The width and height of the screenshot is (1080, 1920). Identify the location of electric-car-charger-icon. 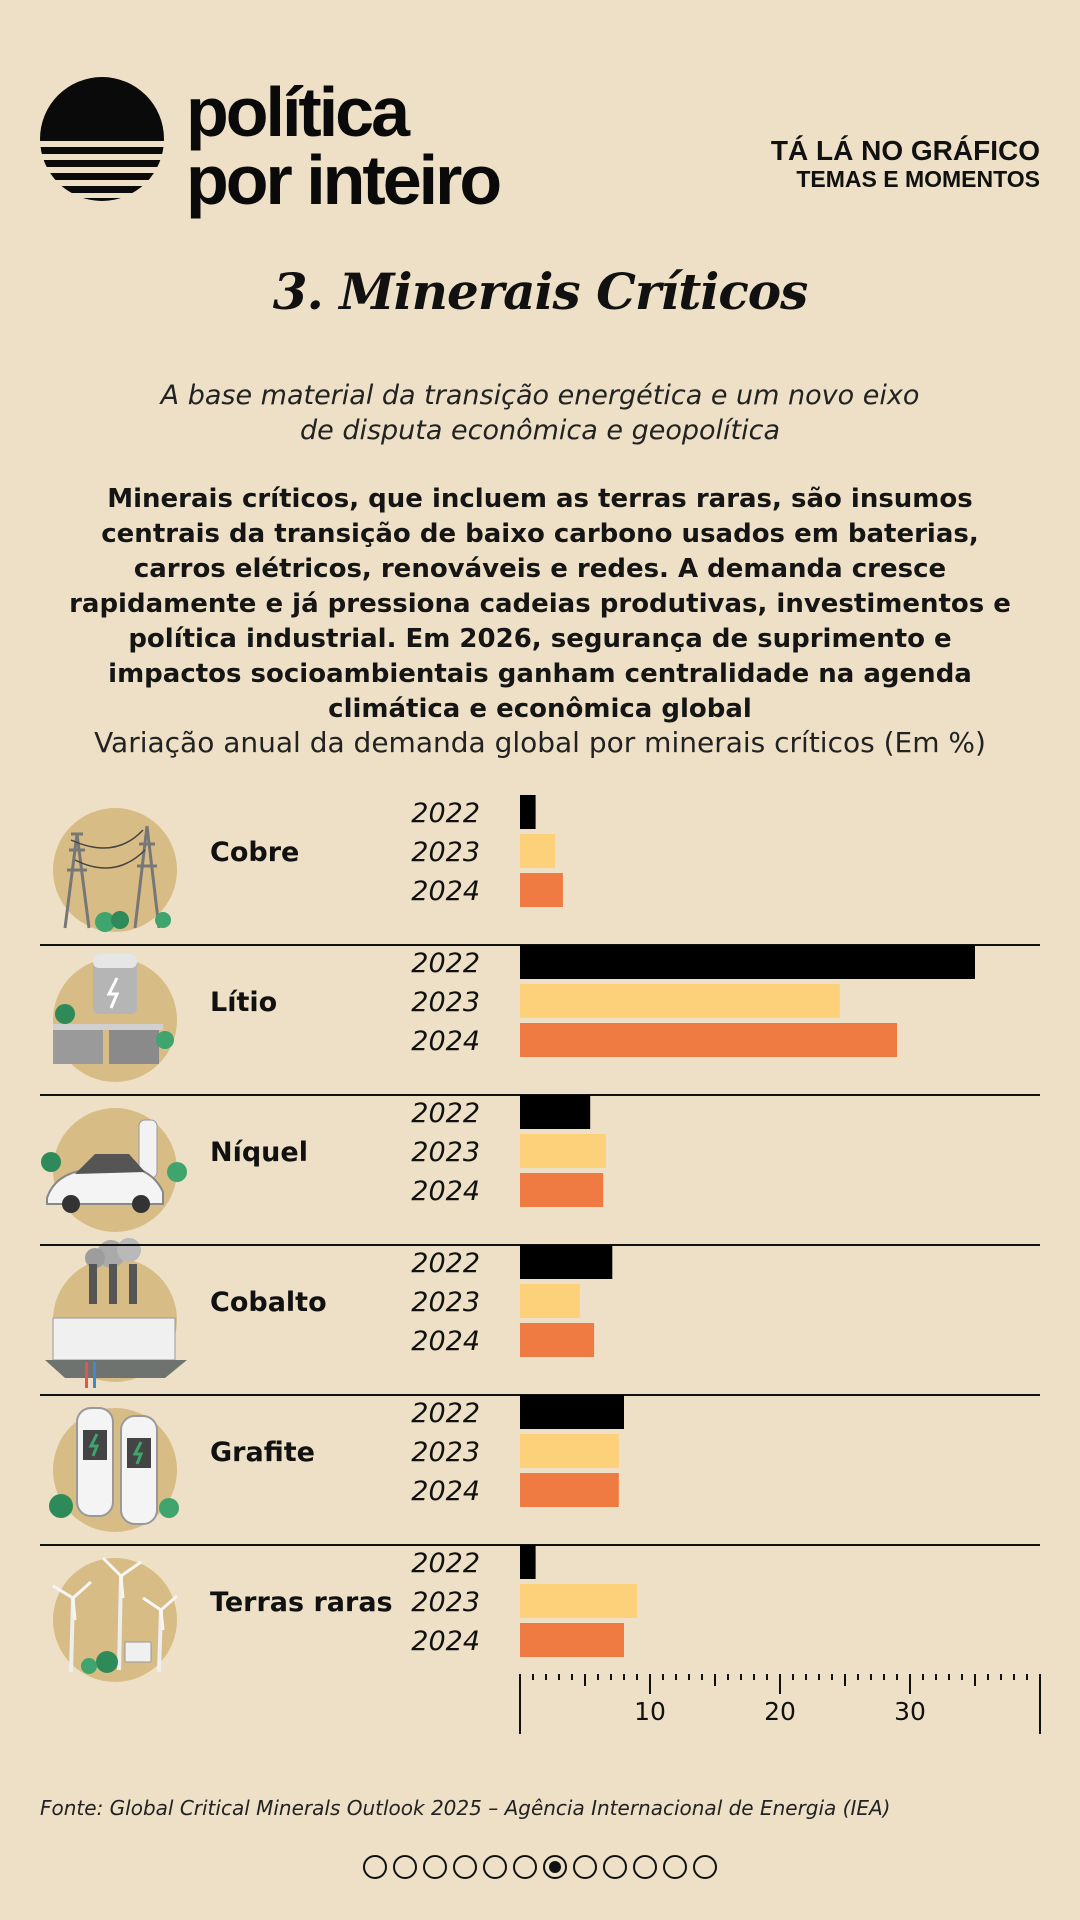
(114, 1170).